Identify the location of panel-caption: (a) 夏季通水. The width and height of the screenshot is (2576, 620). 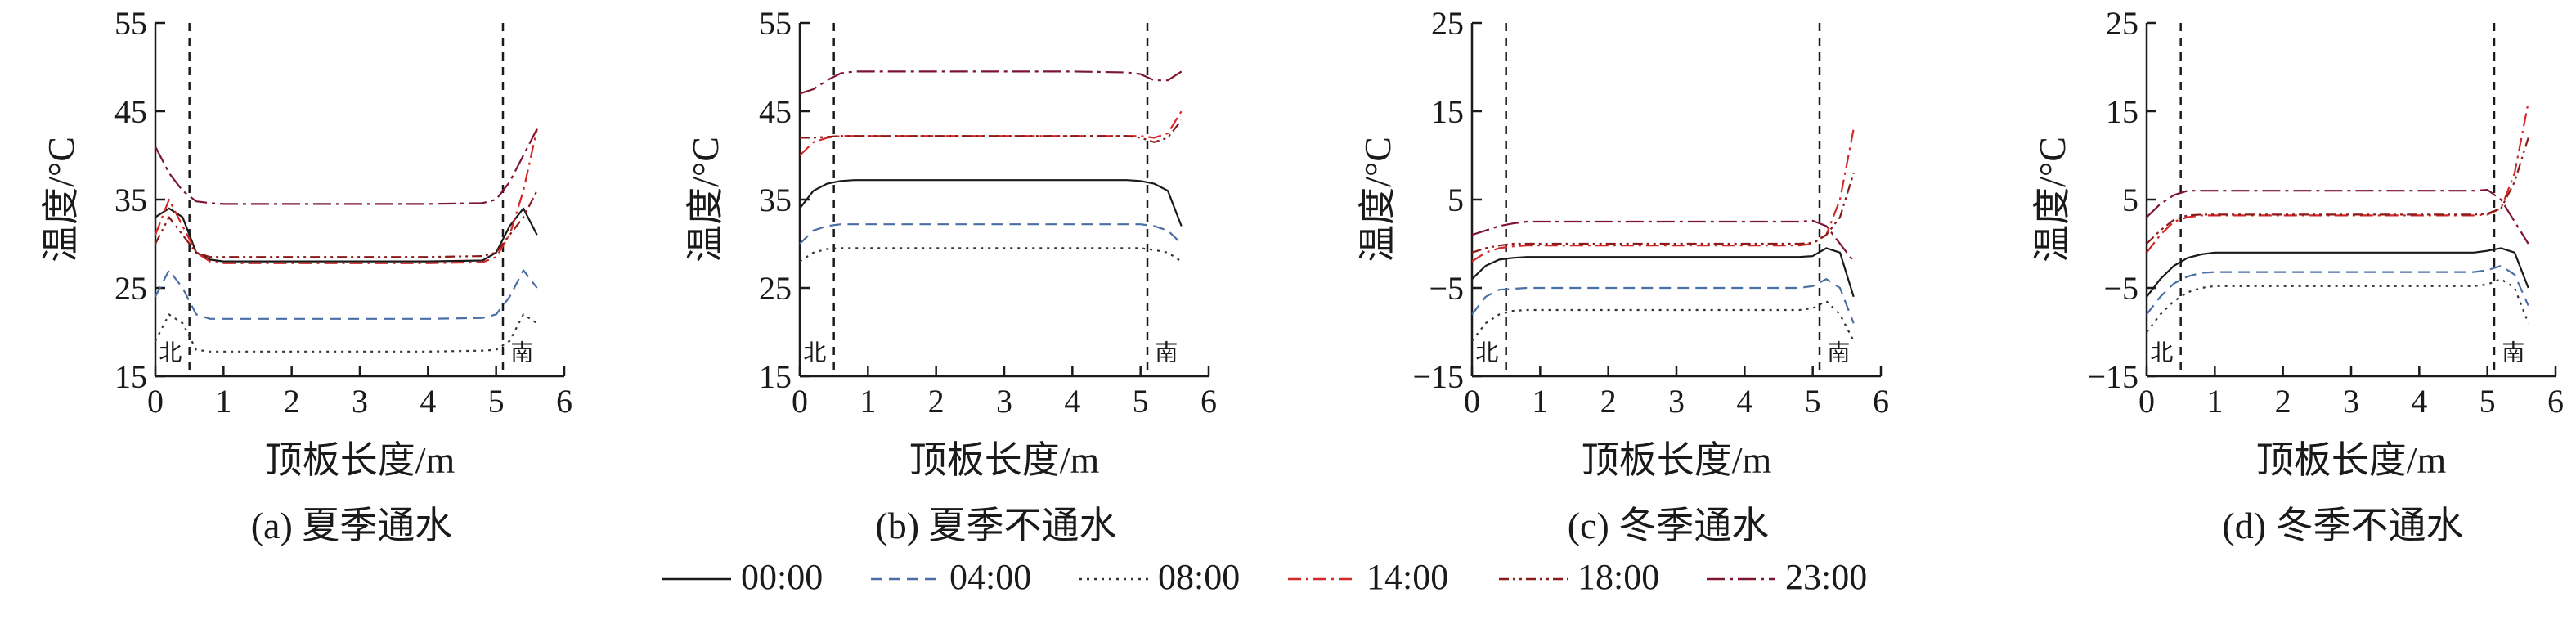
(352, 525).